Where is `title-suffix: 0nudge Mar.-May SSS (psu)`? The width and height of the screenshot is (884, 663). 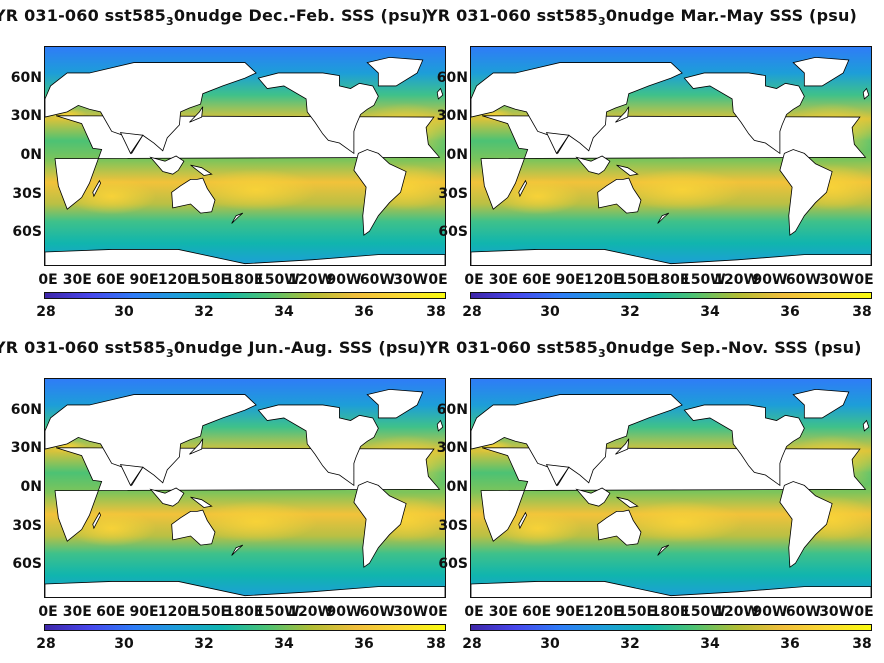
title-suffix: 0nudge Mar.-May SSS (psu) is located at coordinates (731, 15).